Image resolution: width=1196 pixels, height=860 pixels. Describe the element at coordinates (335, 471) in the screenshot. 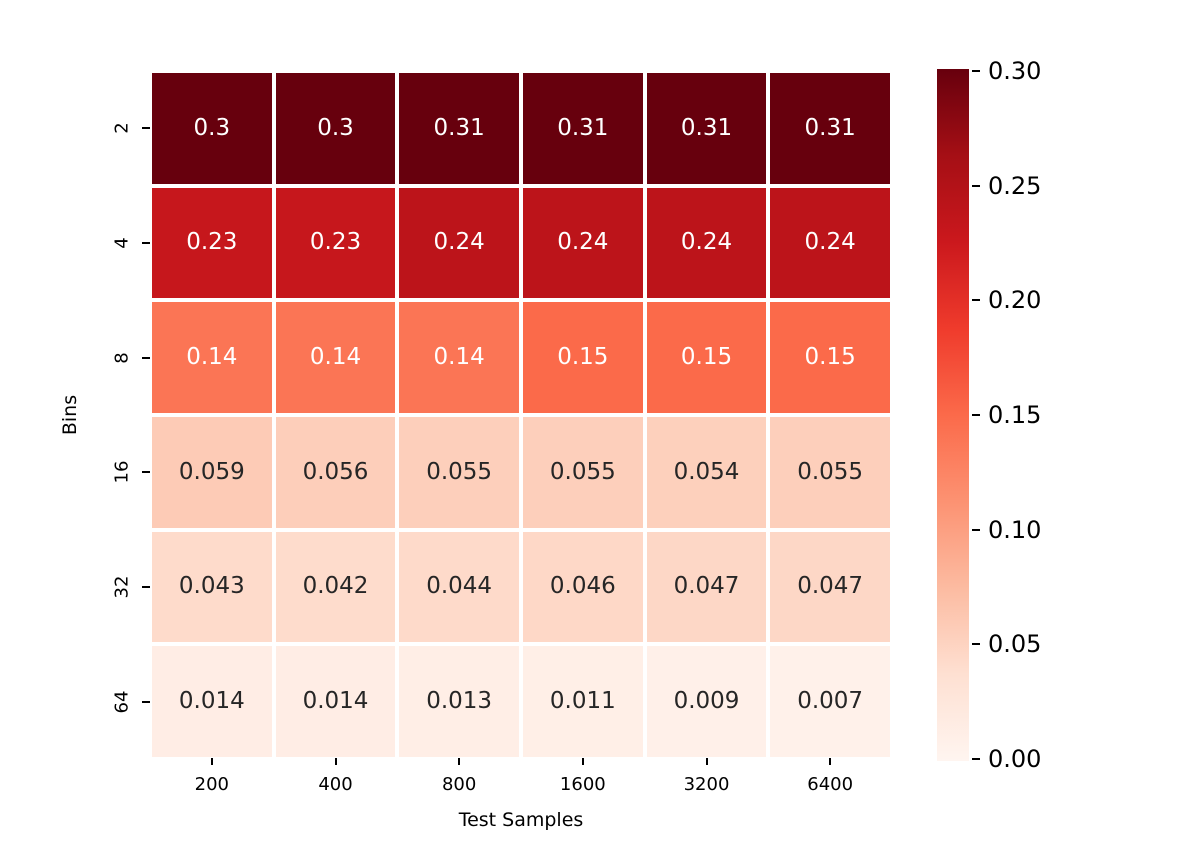

I see `cell-value-label: 0.056` at that location.